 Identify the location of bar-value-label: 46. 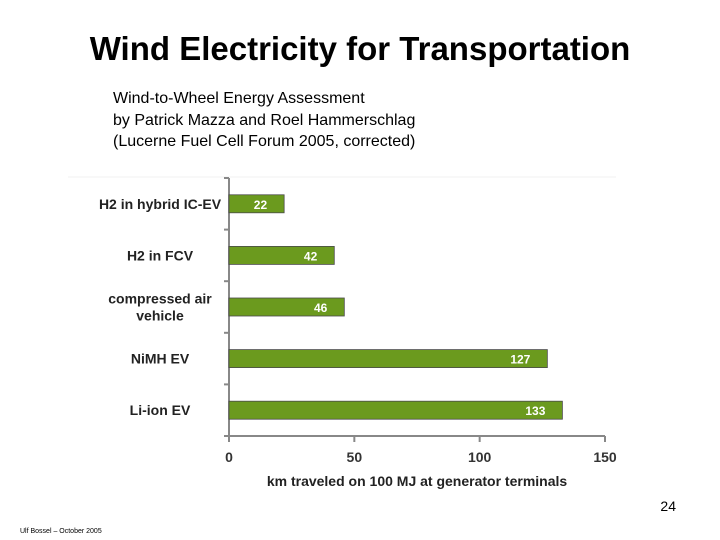
(321, 308).